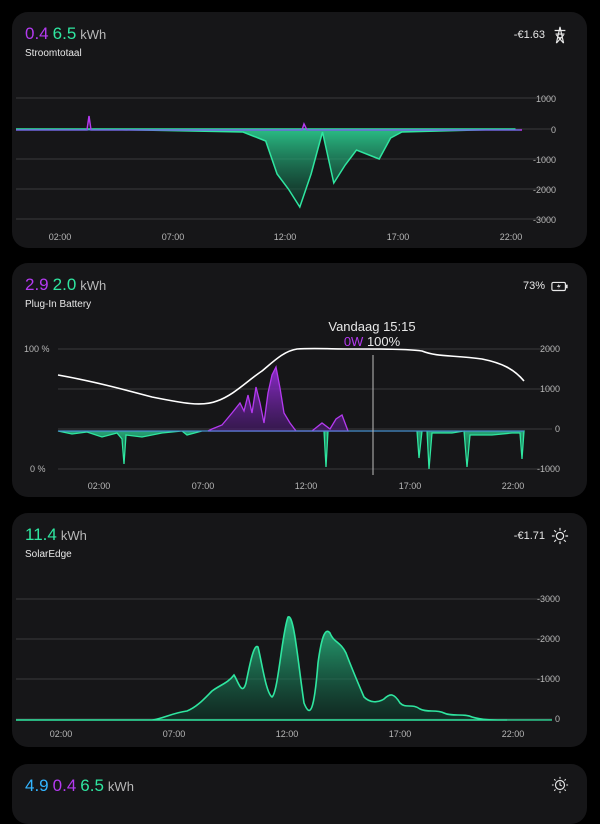  Describe the element at coordinates (529, 536) in the screenshot. I see `cost-value: -€1.71` at that location.